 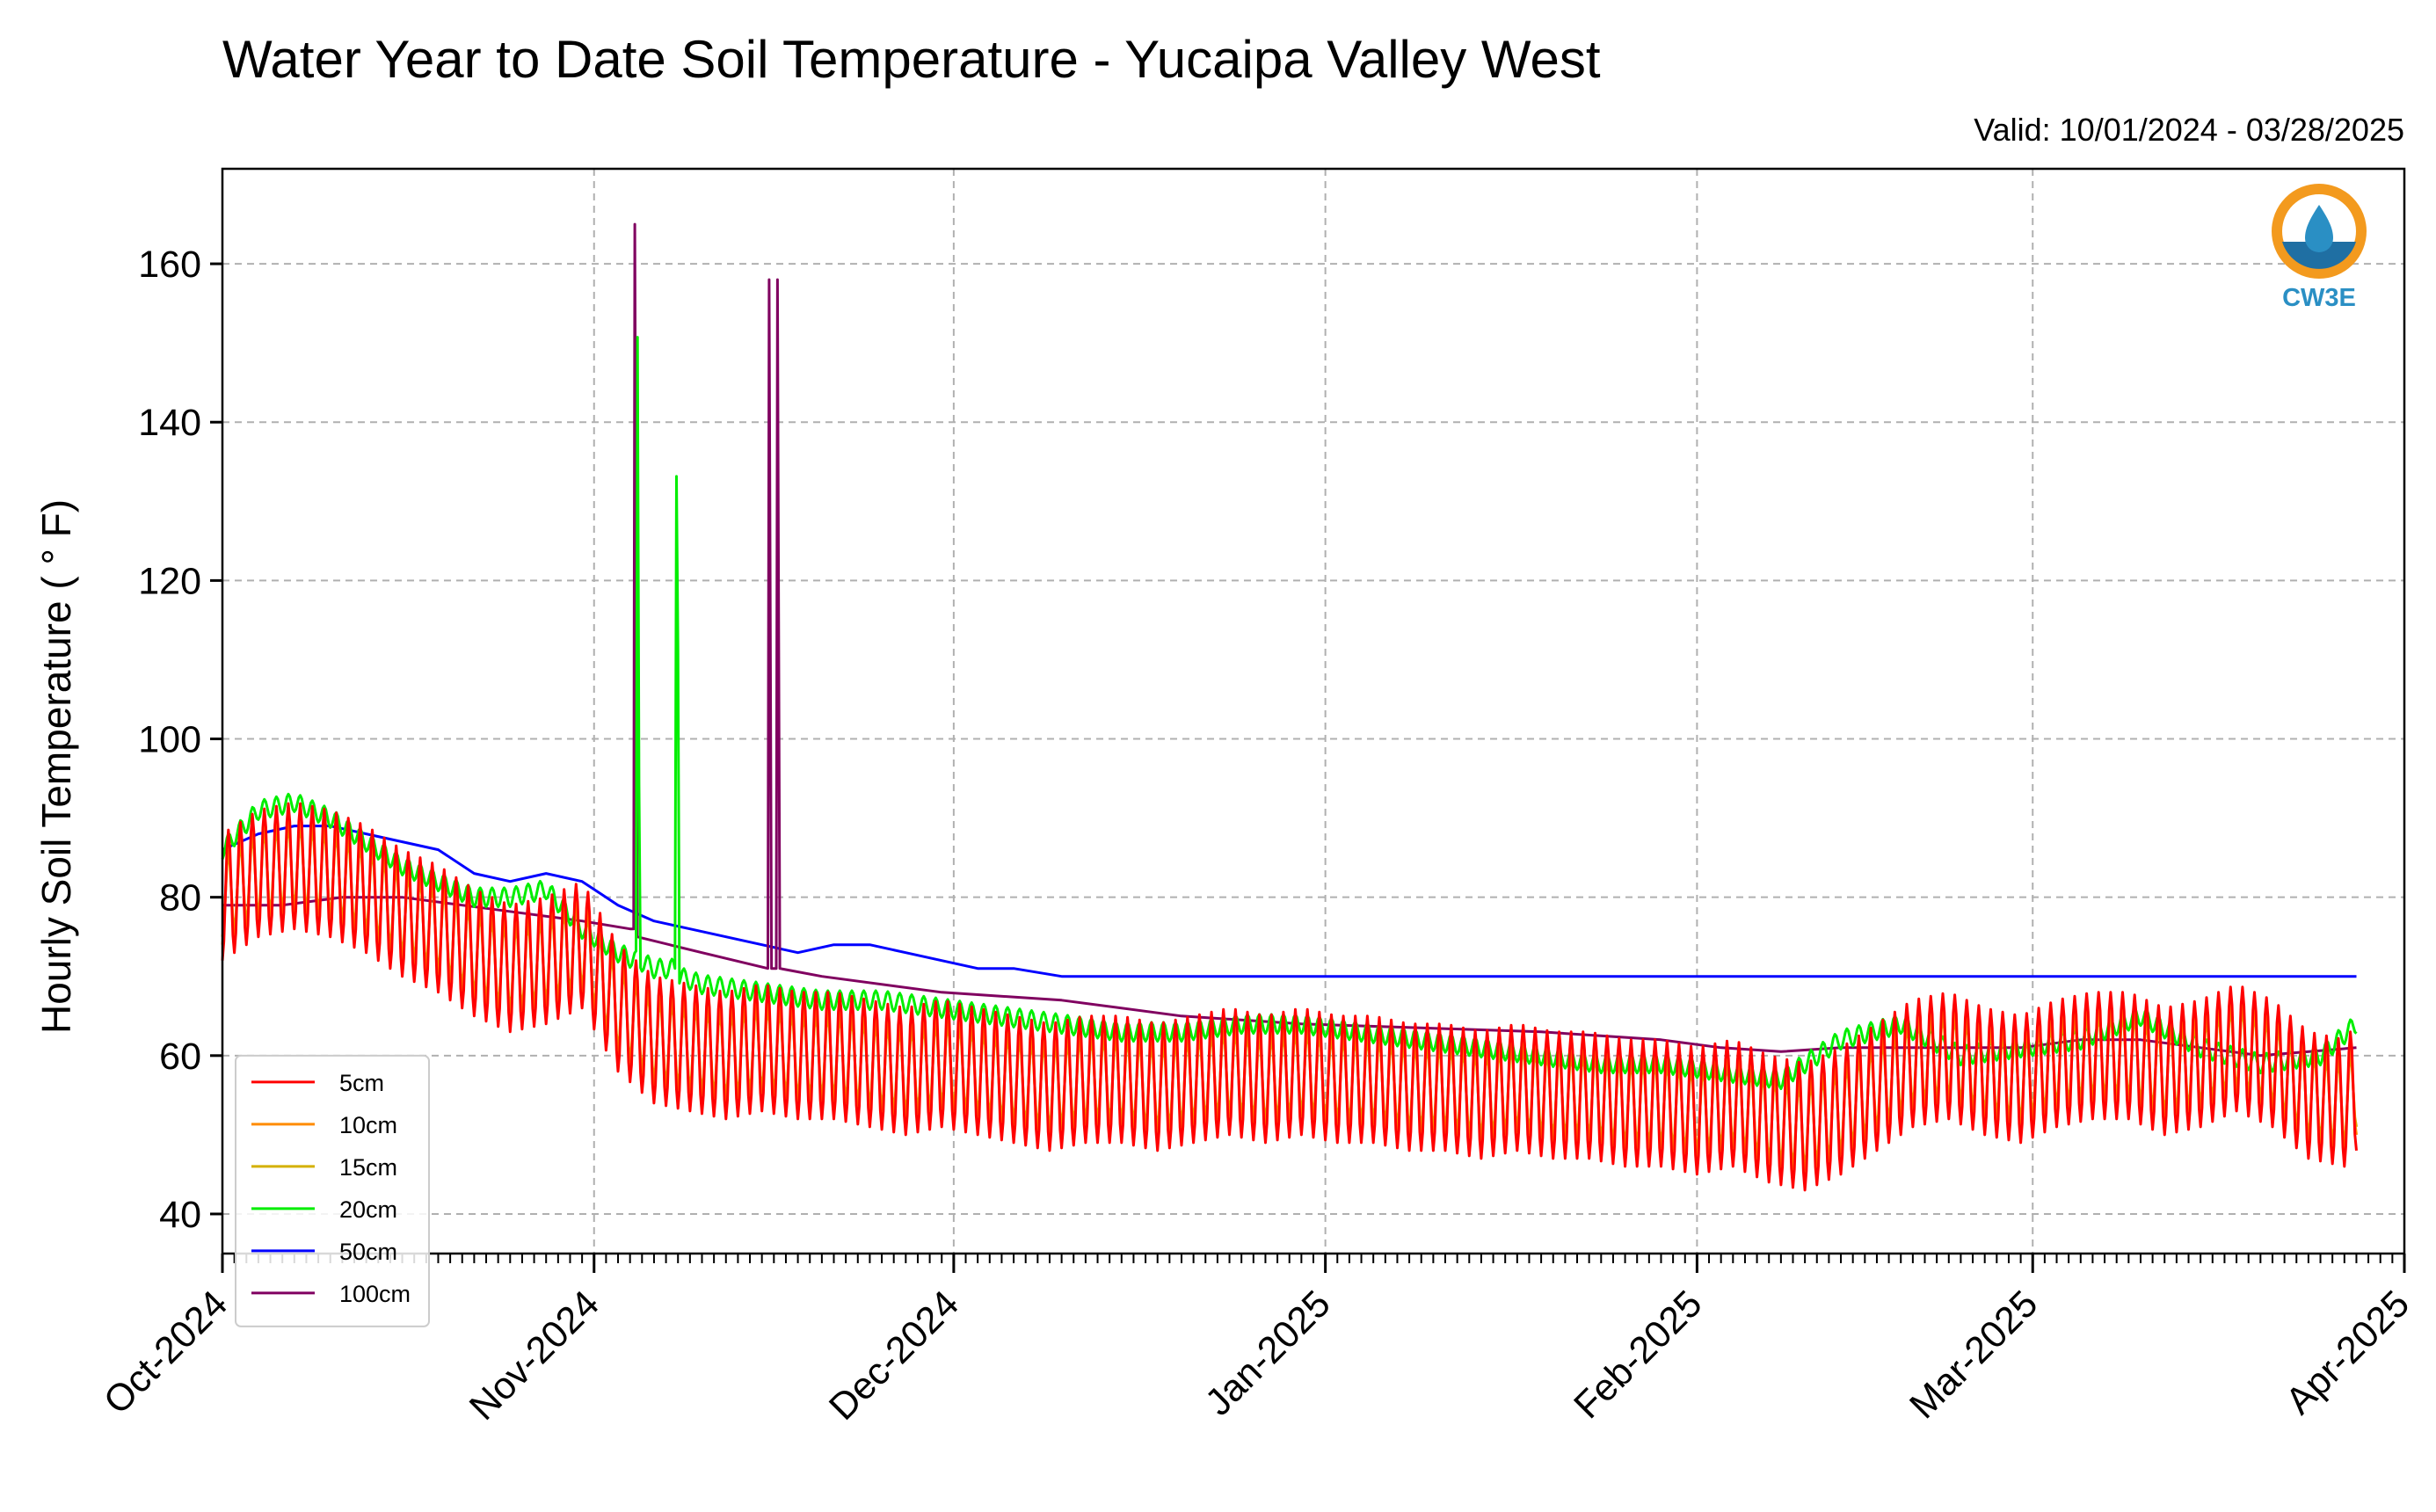 I want to click on y-tick-label: 120, so click(x=169, y=581).